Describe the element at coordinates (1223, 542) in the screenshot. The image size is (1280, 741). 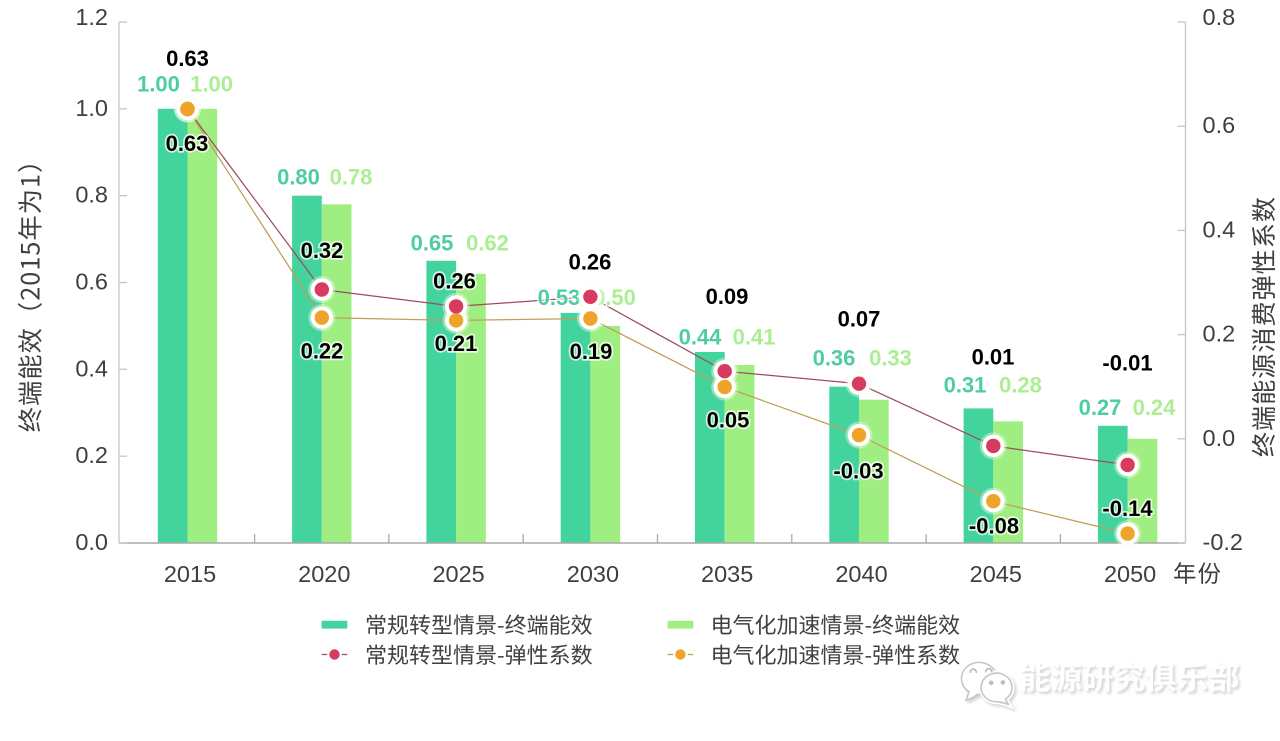
I see `svg-text: -0.2` at that location.